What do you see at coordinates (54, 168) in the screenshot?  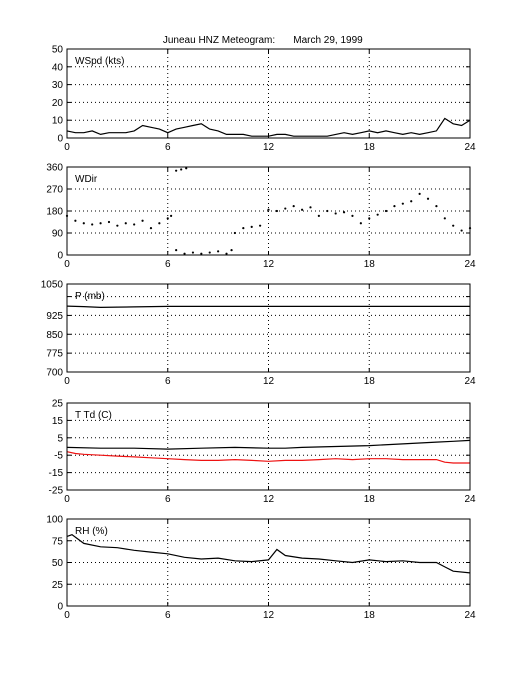 I see `y-tick-label: 360` at bounding box center [54, 168].